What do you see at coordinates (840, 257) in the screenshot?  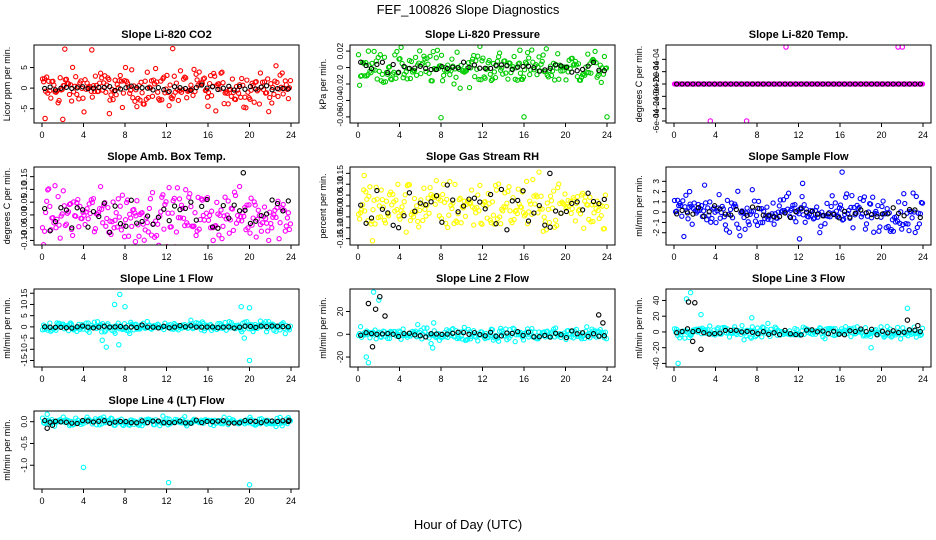 I see `x-tick-label: 16` at bounding box center [840, 257].